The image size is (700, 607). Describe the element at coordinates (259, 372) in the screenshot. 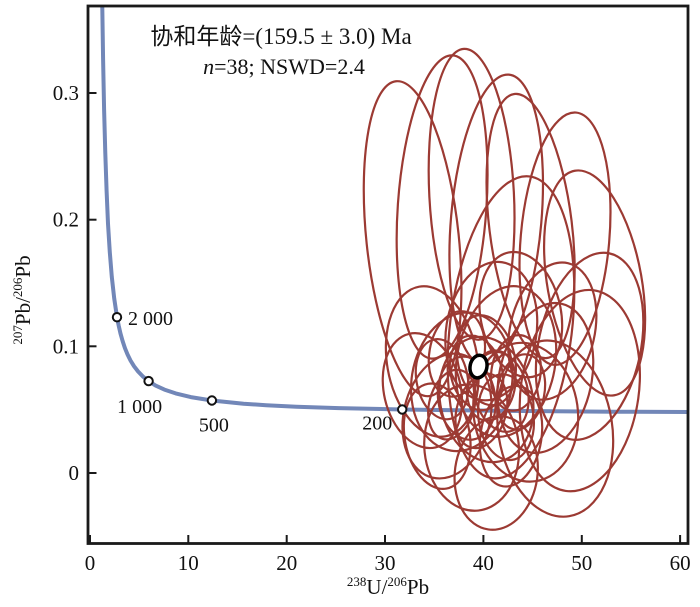

I see `age-marker-layer: 2 000 1 000 500 200` at that location.